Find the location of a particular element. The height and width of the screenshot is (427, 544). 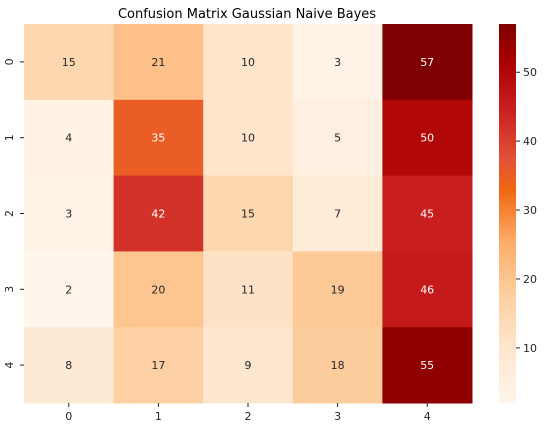

colorbar: 10 20 30 40 50 is located at coordinates (518, 213).